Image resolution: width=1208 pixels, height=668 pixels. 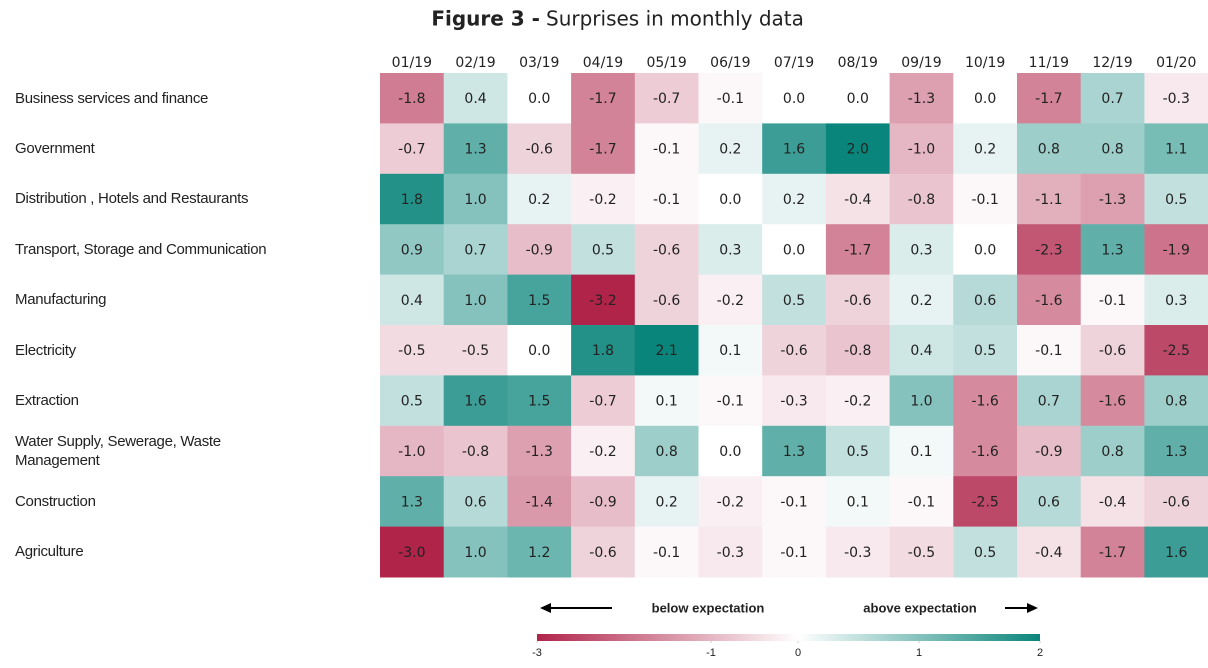 What do you see at coordinates (921, 150) in the screenshot?
I see `cell-label: -1.0` at bounding box center [921, 150].